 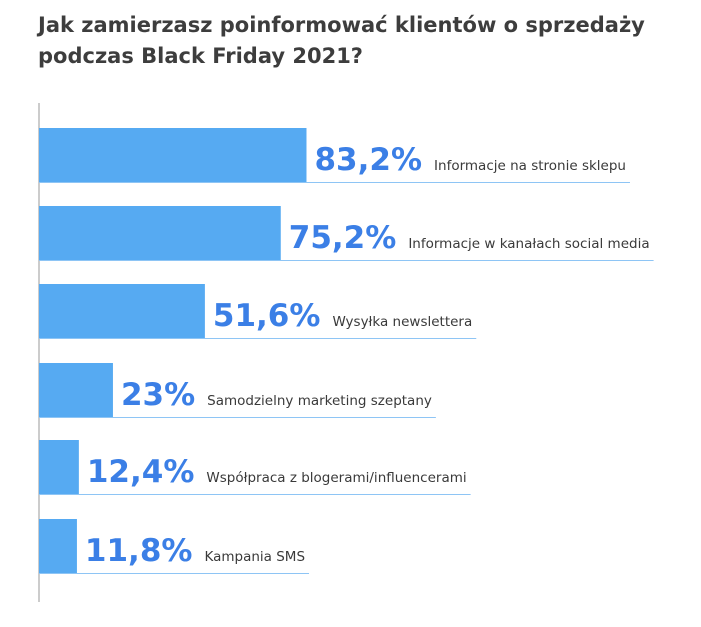 What do you see at coordinates (267, 316) in the screenshot?
I see `value-label: 51,6%` at bounding box center [267, 316].